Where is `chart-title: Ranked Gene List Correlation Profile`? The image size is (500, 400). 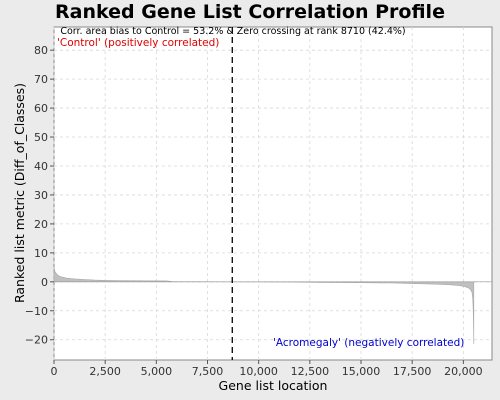
chart-title: Ranked Gene List Correlation Profile is located at coordinates (250, 12).